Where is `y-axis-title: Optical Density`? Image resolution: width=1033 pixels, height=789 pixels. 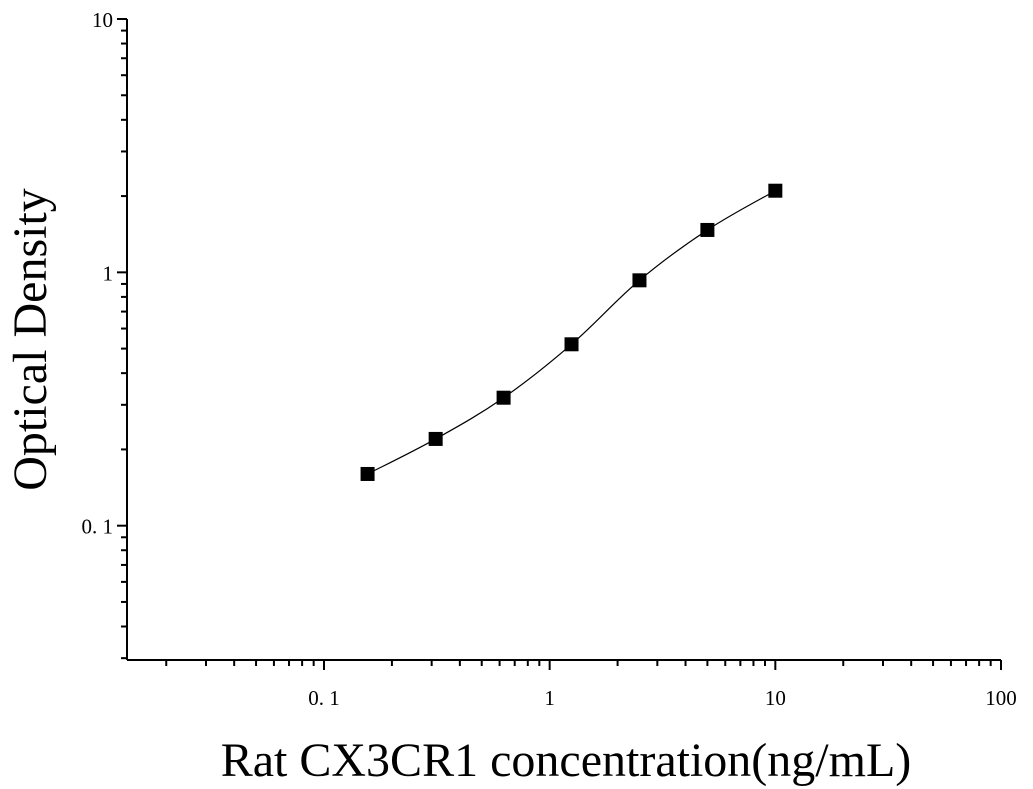 y-axis-title: Optical Density is located at coordinates (30, 339).